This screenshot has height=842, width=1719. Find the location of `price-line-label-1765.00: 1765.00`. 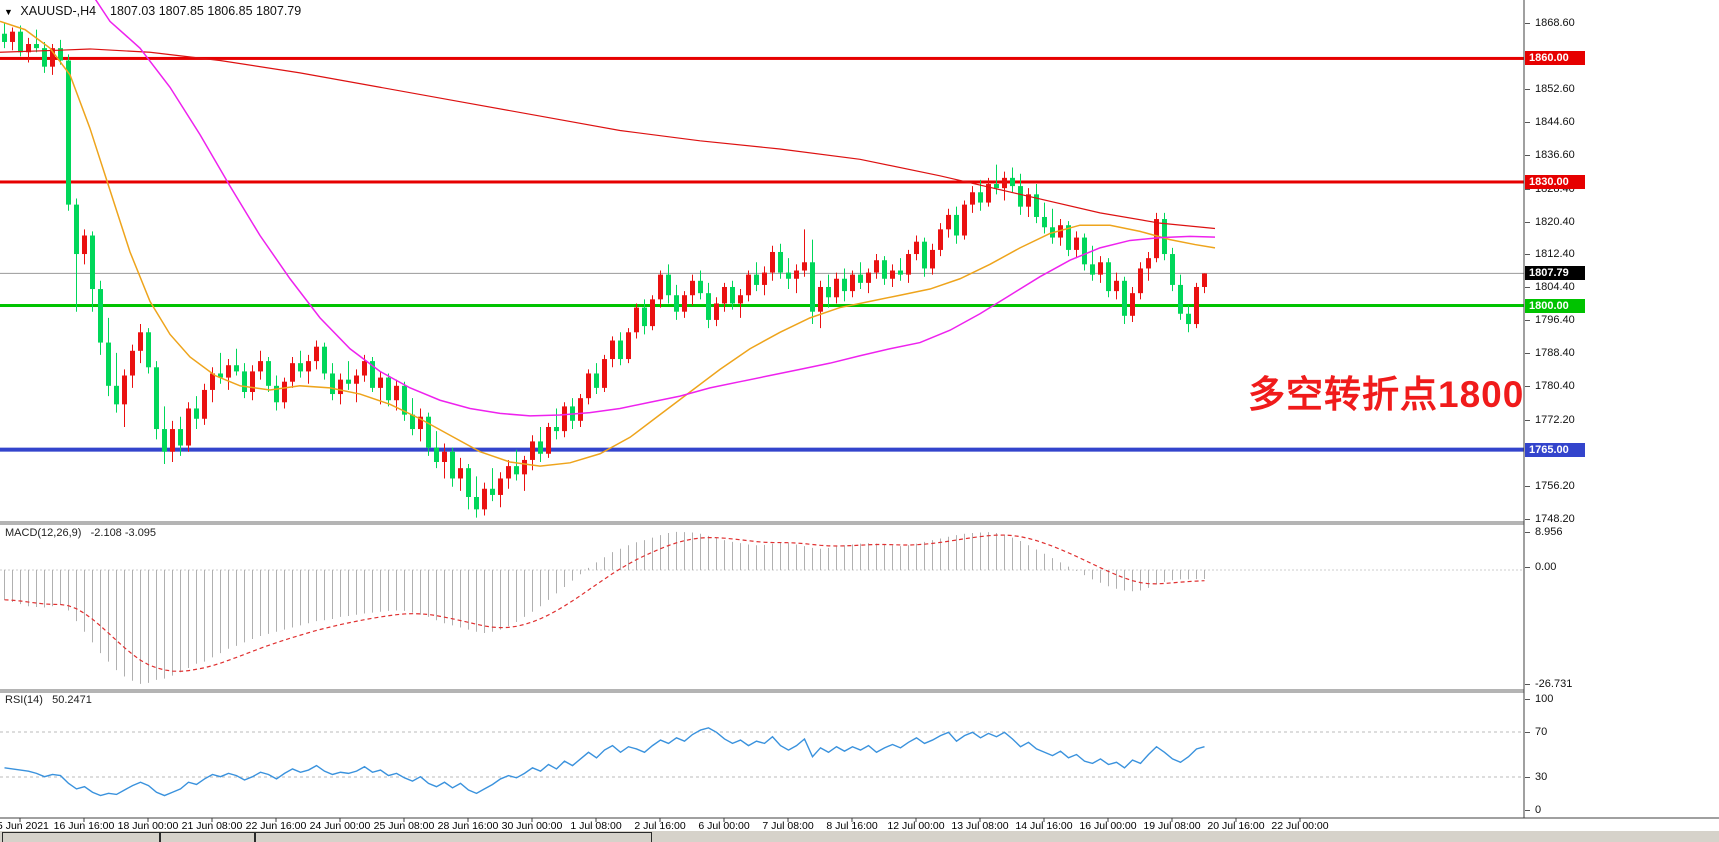

price-line-label-1765.00: 1765.00 is located at coordinates (1555, 449).